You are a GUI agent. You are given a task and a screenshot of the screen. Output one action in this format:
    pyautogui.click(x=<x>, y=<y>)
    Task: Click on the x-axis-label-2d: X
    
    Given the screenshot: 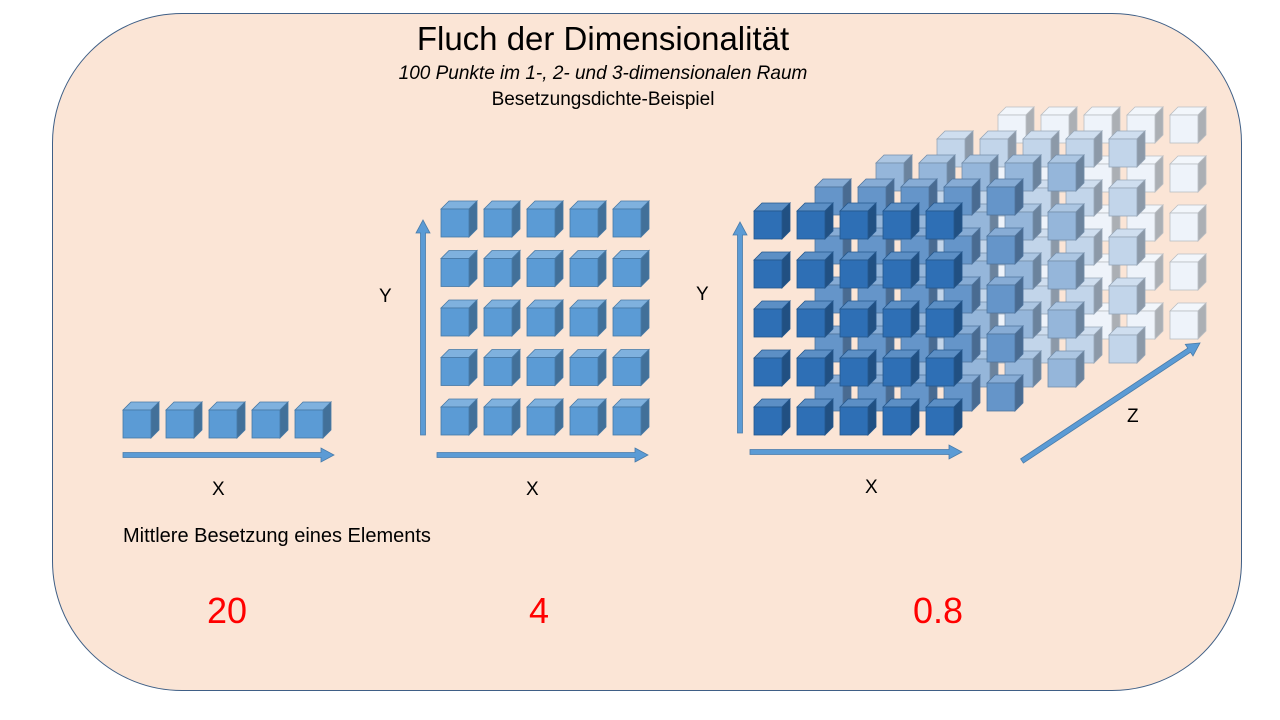 What is the action you would take?
    pyautogui.click(x=532, y=489)
    